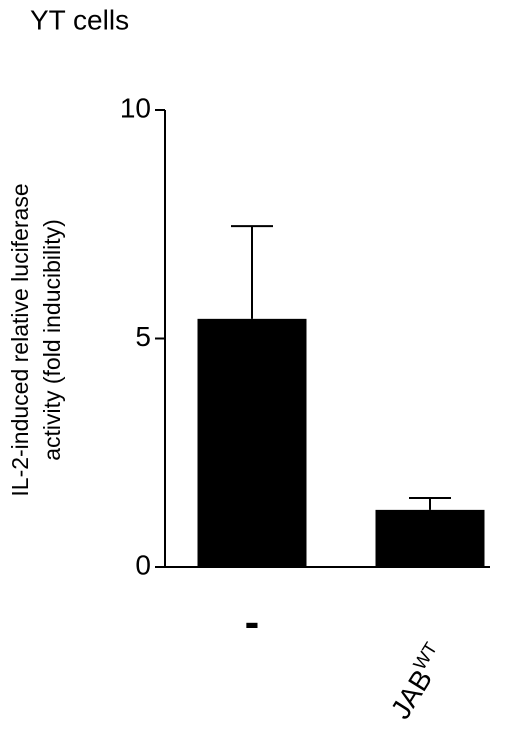 The image size is (520, 743). What do you see at coordinates (143, 564) in the screenshot?
I see `y-tick-label: 0` at bounding box center [143, 564].